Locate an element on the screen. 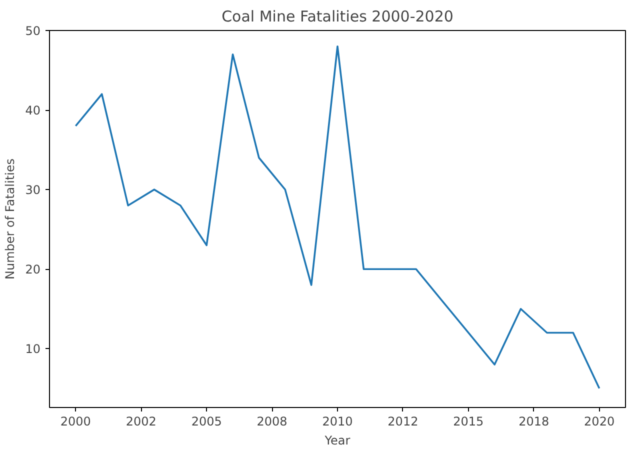  x-axis-title: Year is located at coordinates (337, 441).